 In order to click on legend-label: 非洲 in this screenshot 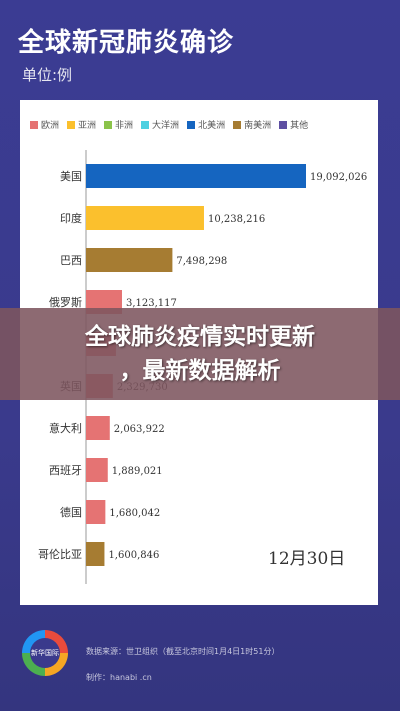, I will do `click(124, 126)`.